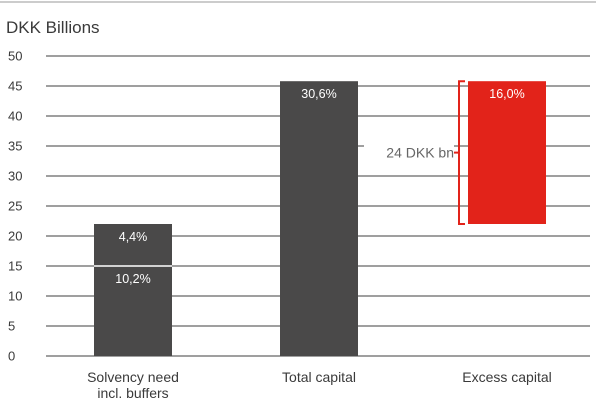 This screenshot has height=398, width=596. What do you see at coordinates (15, 56) in the screenshot?
I see `y-tick-label: 50` at bounding box center [15, 56].